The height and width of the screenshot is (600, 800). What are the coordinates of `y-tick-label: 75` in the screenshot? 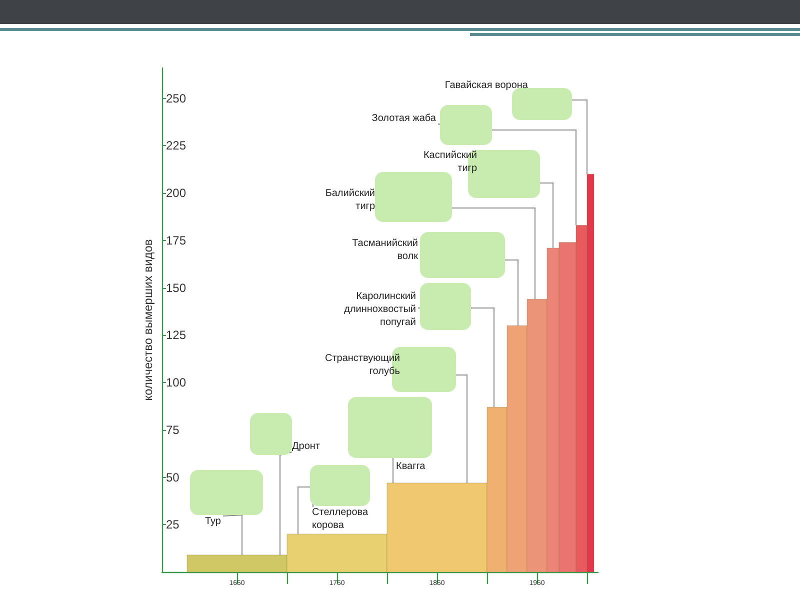 It's located at (173, 429).